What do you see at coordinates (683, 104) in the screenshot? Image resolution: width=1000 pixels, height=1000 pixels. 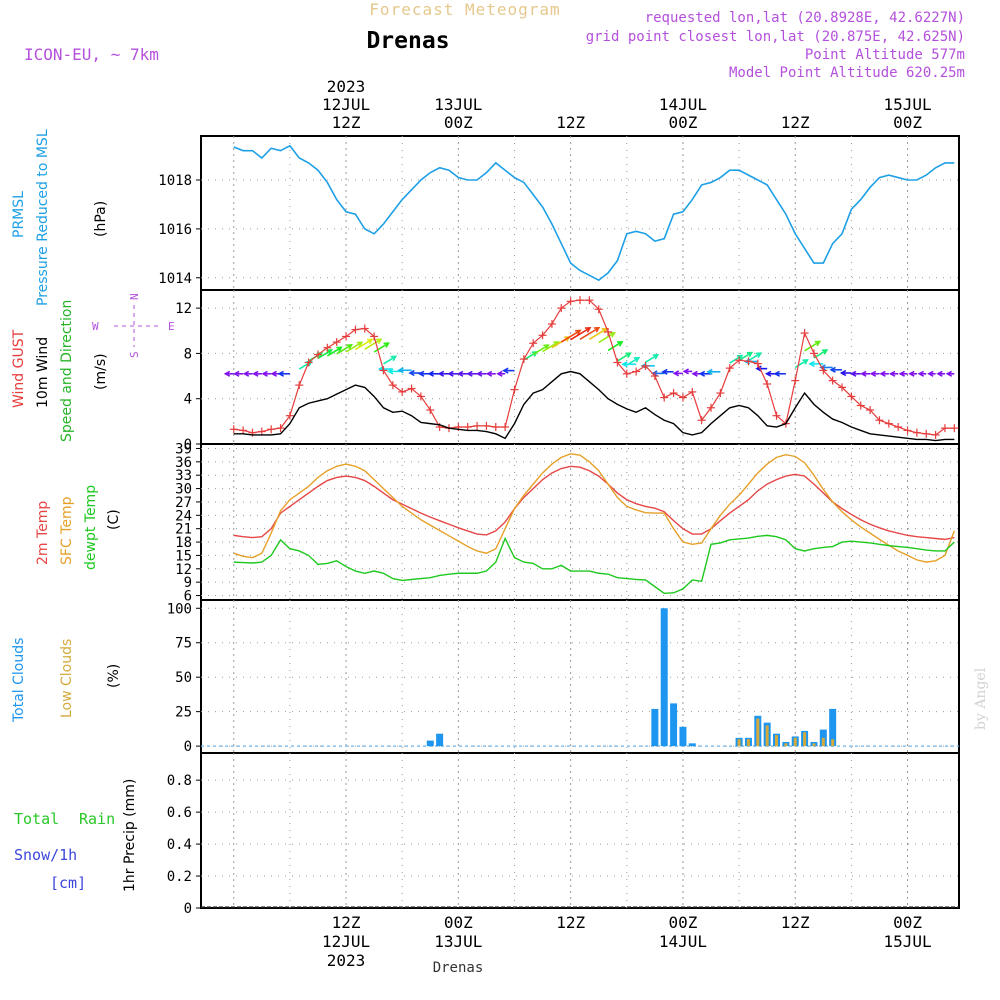 I see `top-time-label: 14JUL` at bounding box center [683, 104].